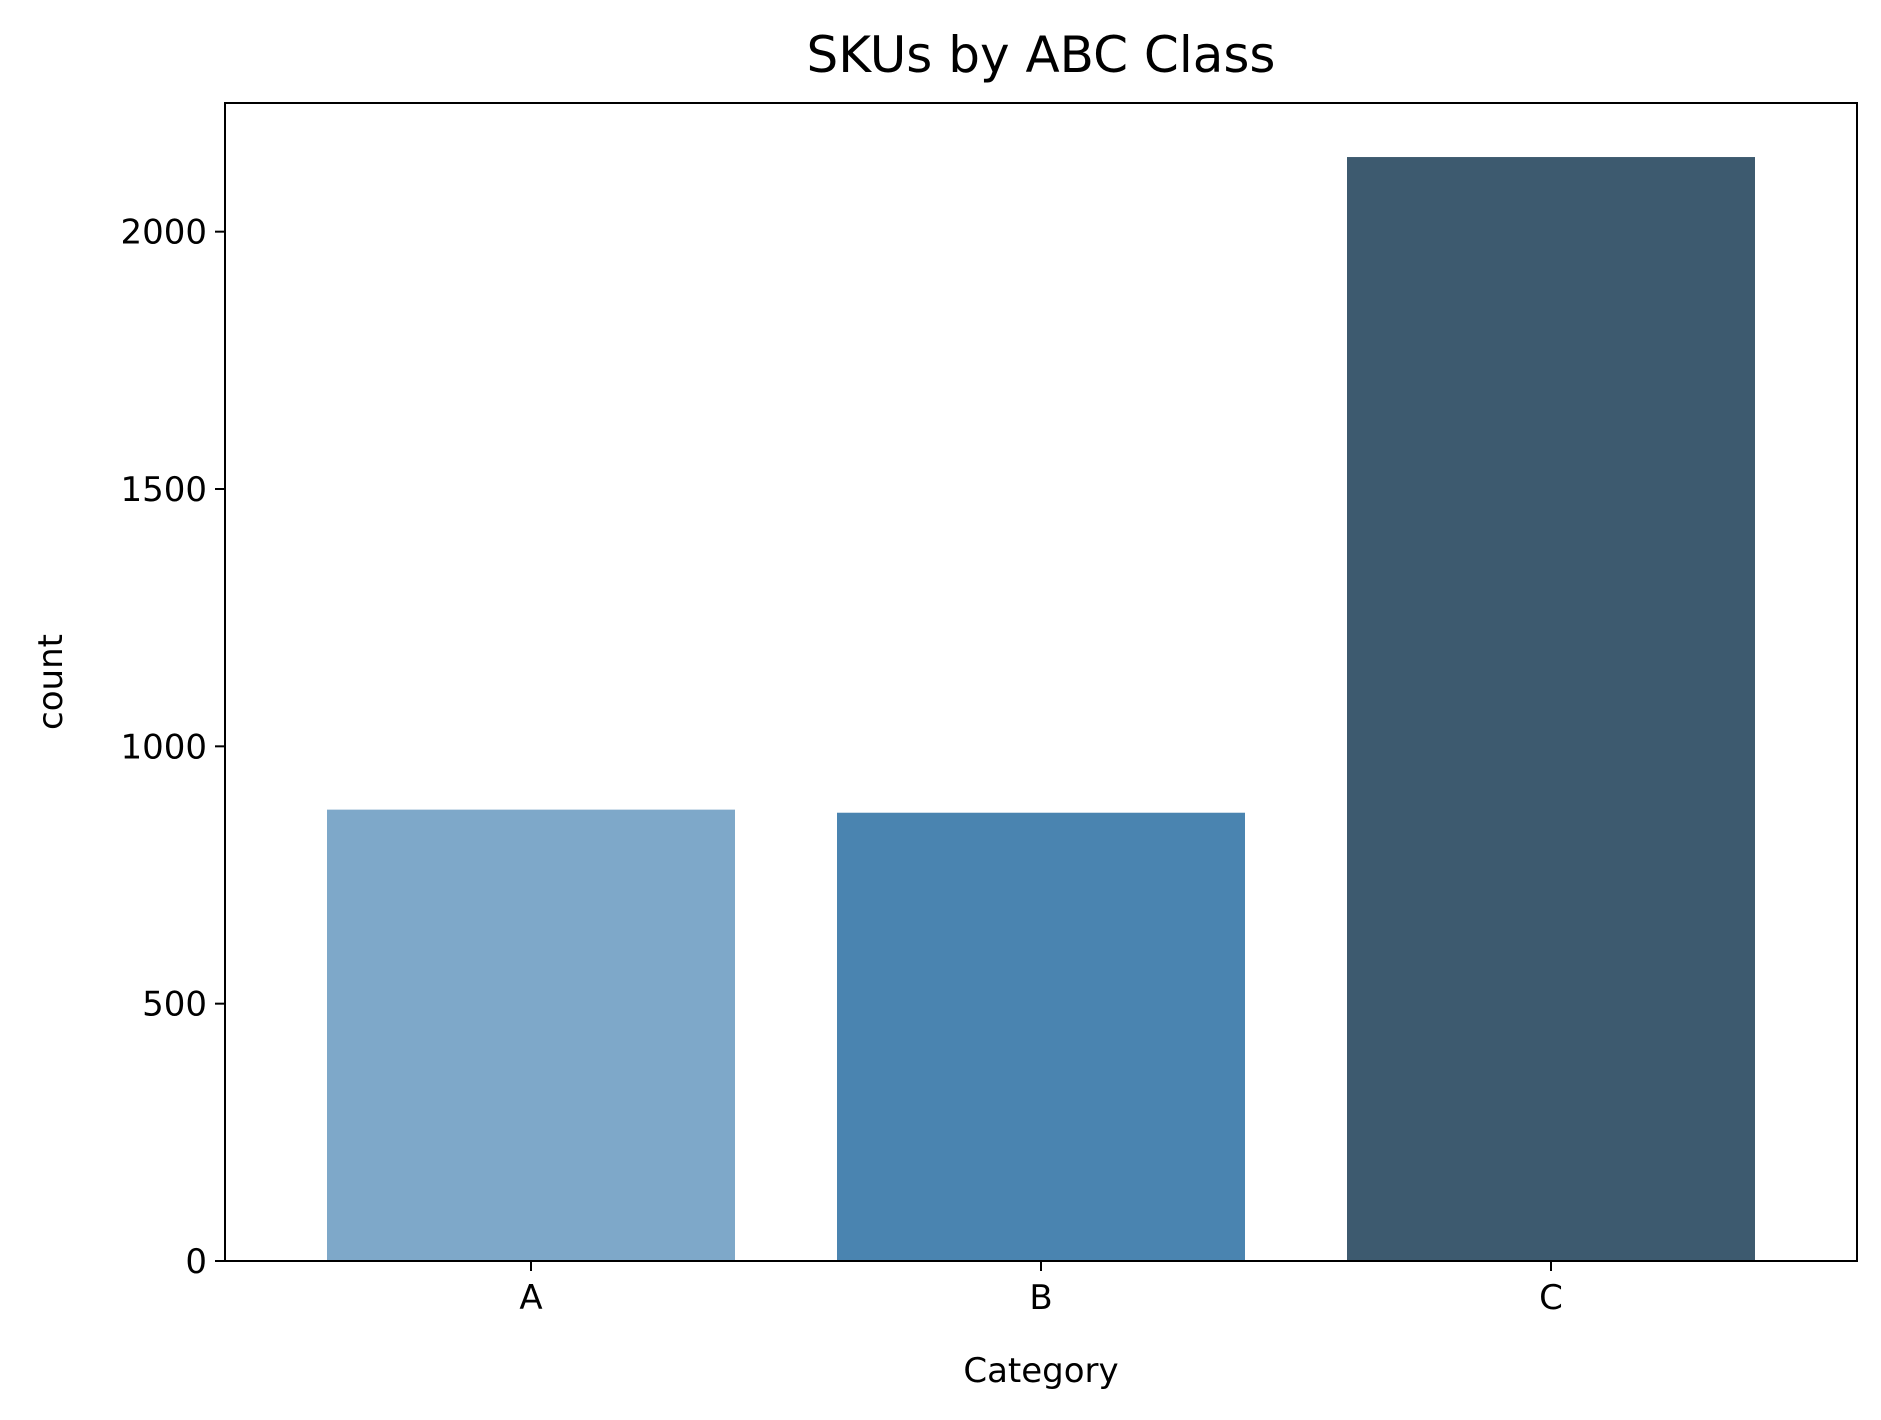 The width and height of the screenshot is (1881, 1420). I want to click on bar-b, so click(1041, 1036).